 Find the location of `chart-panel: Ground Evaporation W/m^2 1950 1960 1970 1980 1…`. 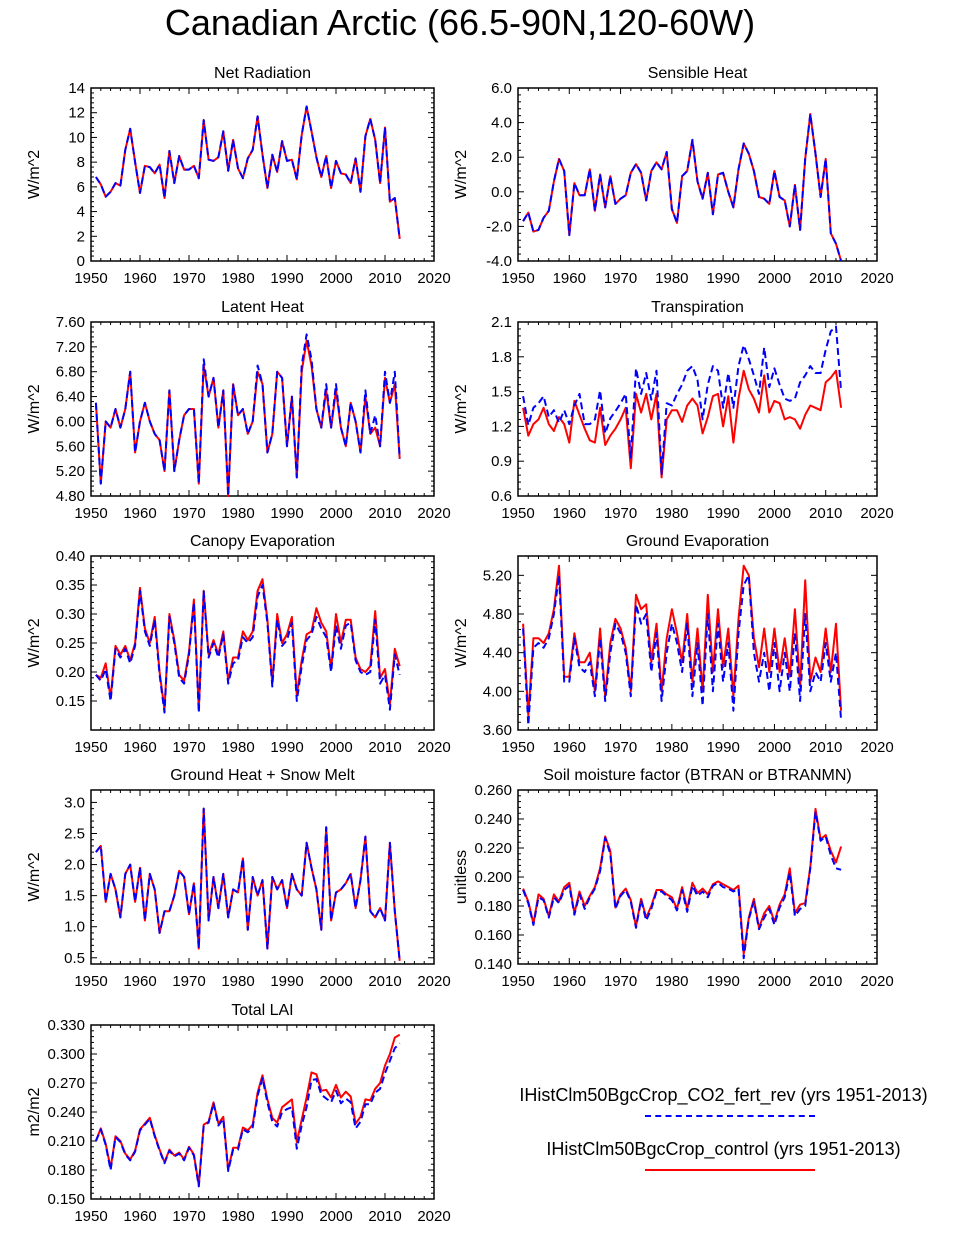

chart-panel: Ground Evaporation W/m^2 1950 1960 1970 1980 1… is located at coordinates (673, 644).